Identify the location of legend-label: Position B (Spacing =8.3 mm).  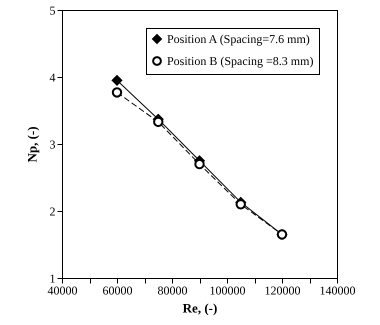
(240, 61).